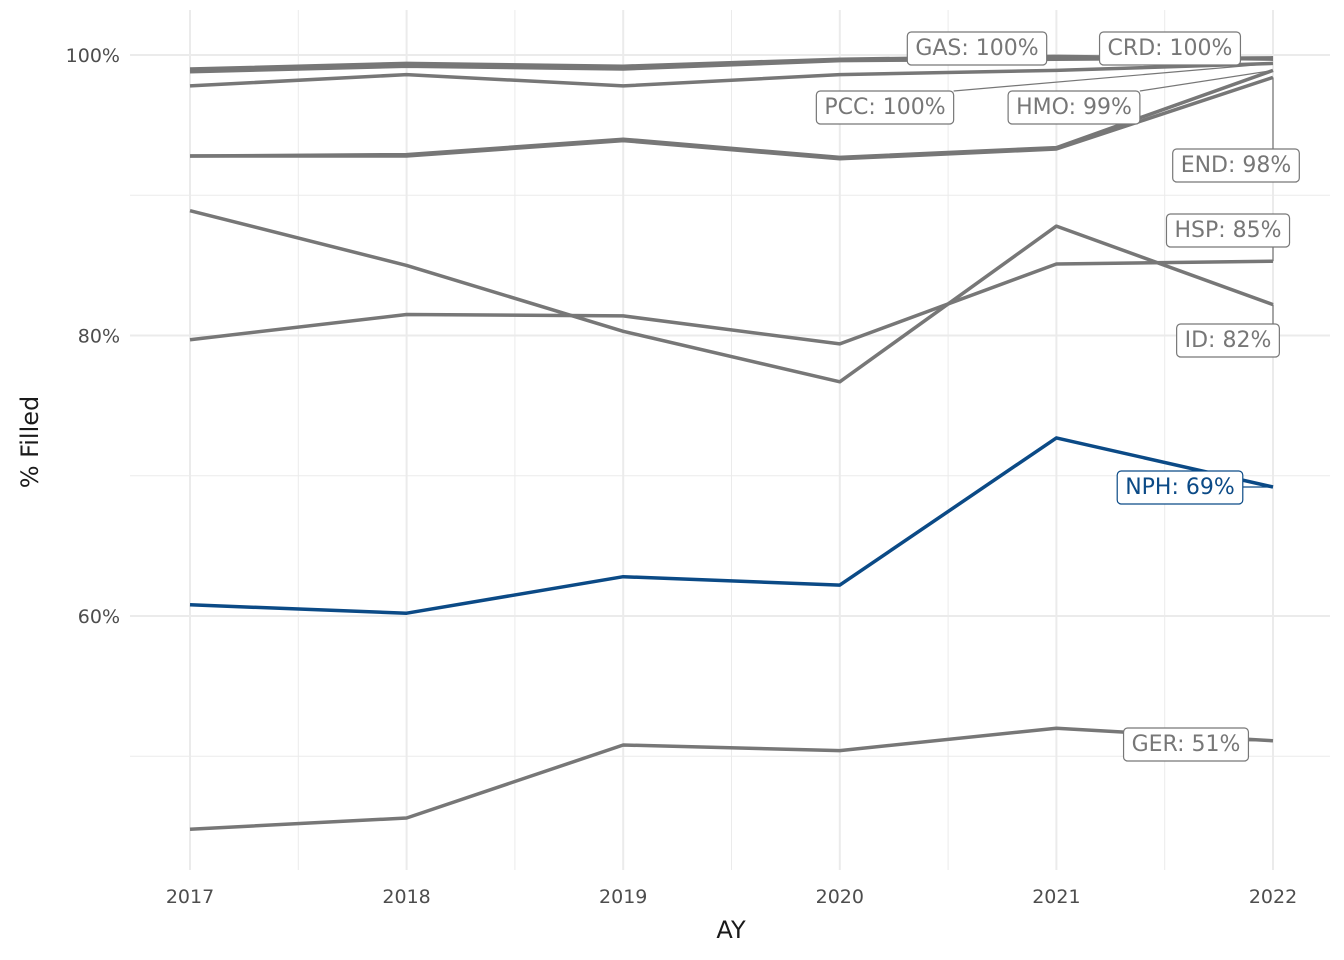  What do you see at coordinates (190, 897) in the screenshot?
I see `x-tick-label: 2017` at bounding box center [190, 897].